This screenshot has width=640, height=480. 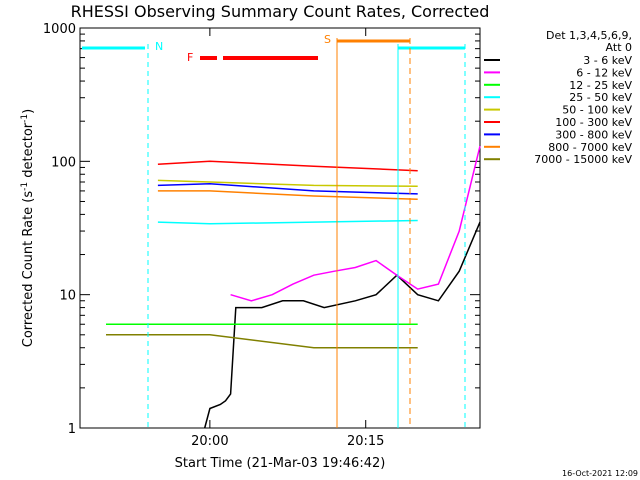 What do you see at coordinates (583, 159) in the screenshot?
I see `legend-entry: 7000 - 15000 keV` at bounding box center [583, 159].